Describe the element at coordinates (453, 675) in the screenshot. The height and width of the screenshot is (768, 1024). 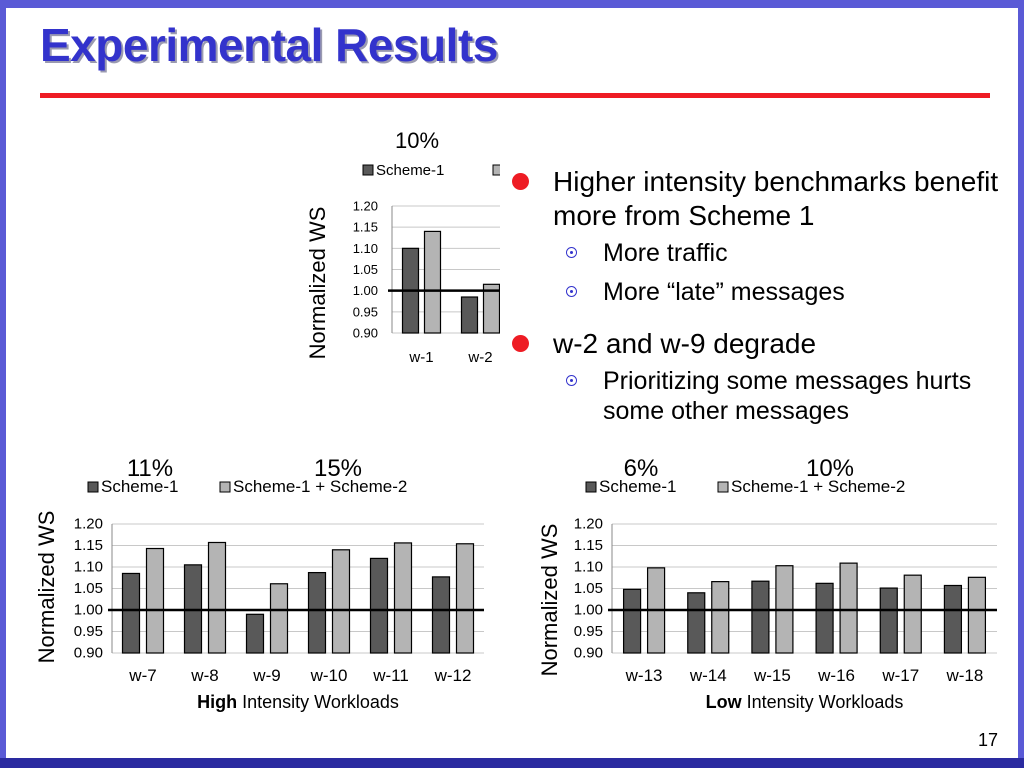
I see `x-category-label: w-12` at that location.